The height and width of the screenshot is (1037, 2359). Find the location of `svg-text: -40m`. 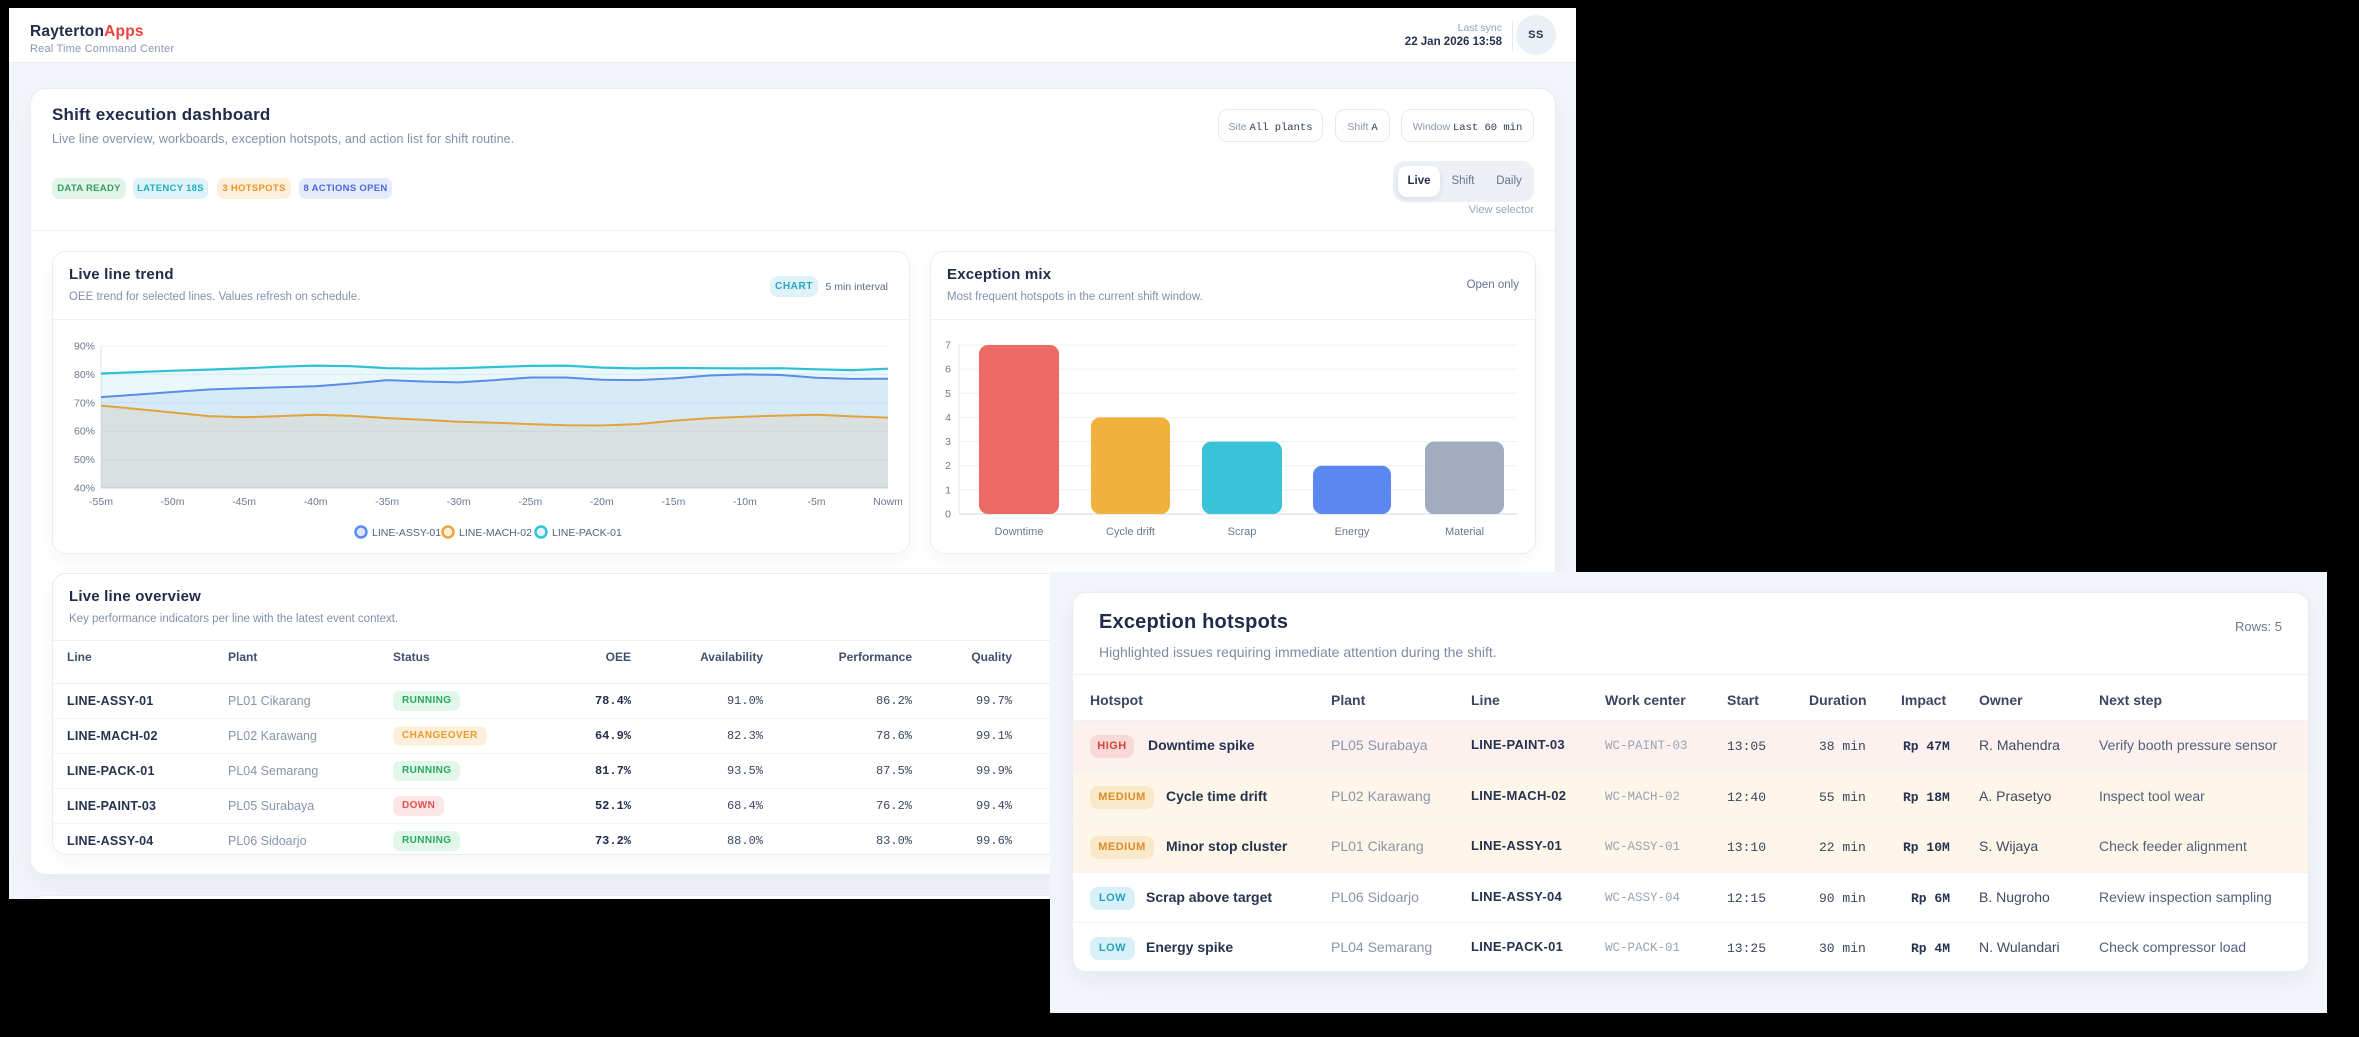

svg-text: -40m is located at coordinates (316, 502).